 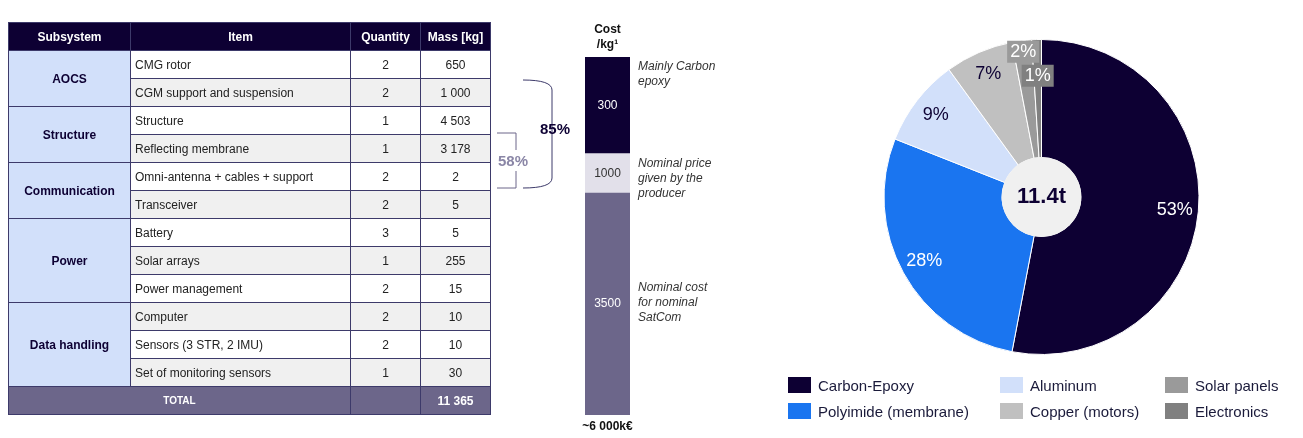 What do you see at coordinates (189, 288) in the screenshot?
I see `category-label: Power management` at bounding box center [189, 288].